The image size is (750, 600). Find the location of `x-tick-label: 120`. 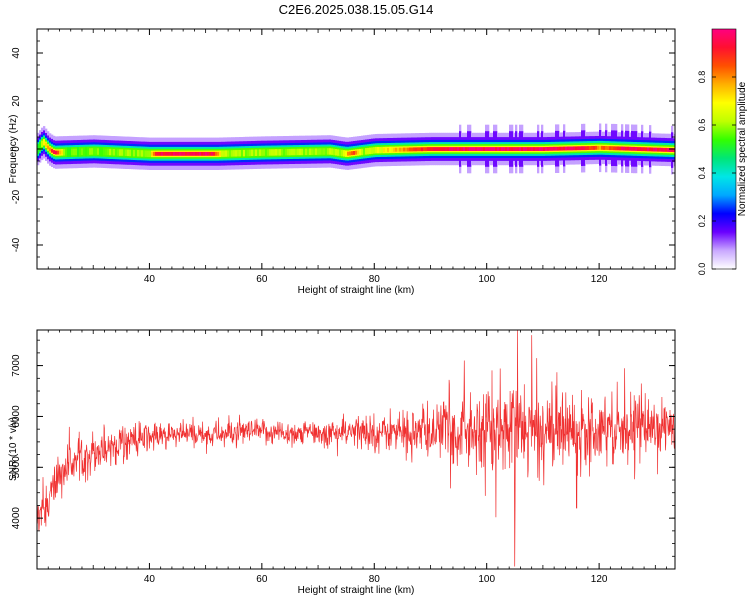

x-tick-label: 120 is located at coordinates (599, 279).